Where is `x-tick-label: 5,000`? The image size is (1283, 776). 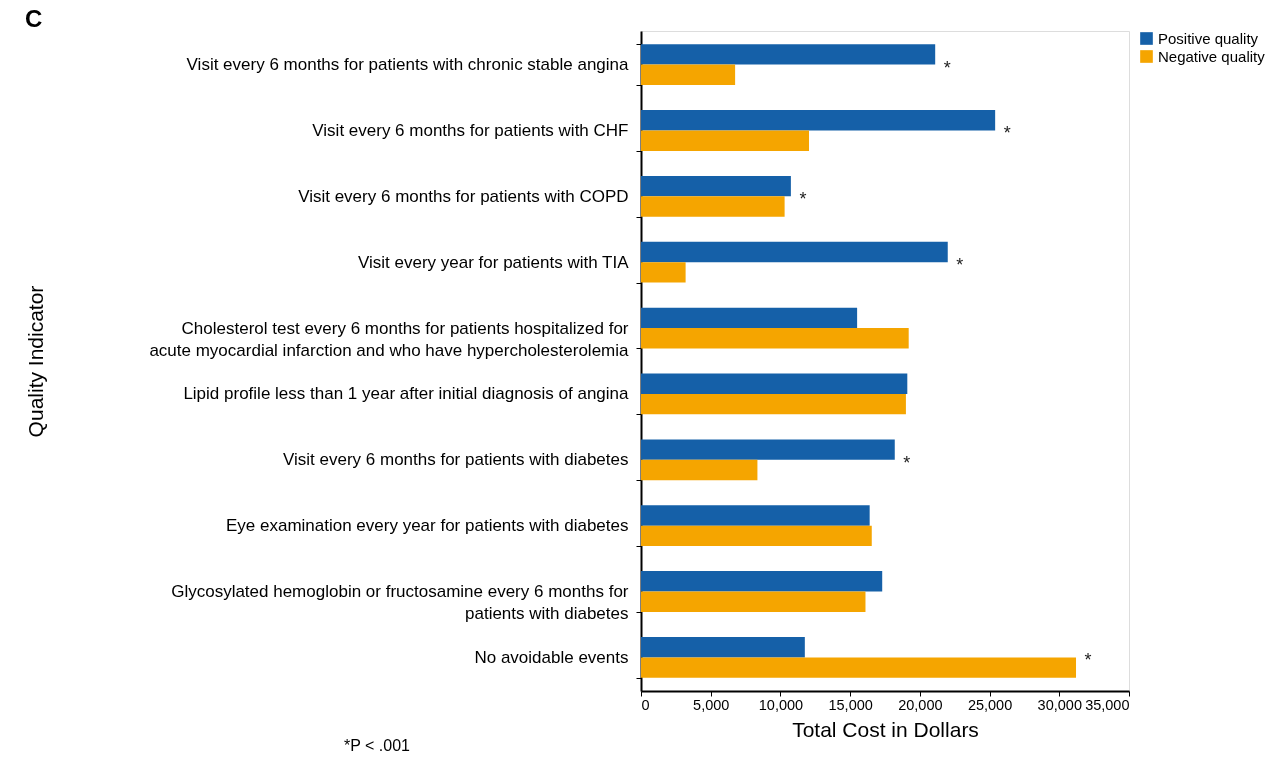 x-tick-label: 5,000 is located at coordinates (711, 704).